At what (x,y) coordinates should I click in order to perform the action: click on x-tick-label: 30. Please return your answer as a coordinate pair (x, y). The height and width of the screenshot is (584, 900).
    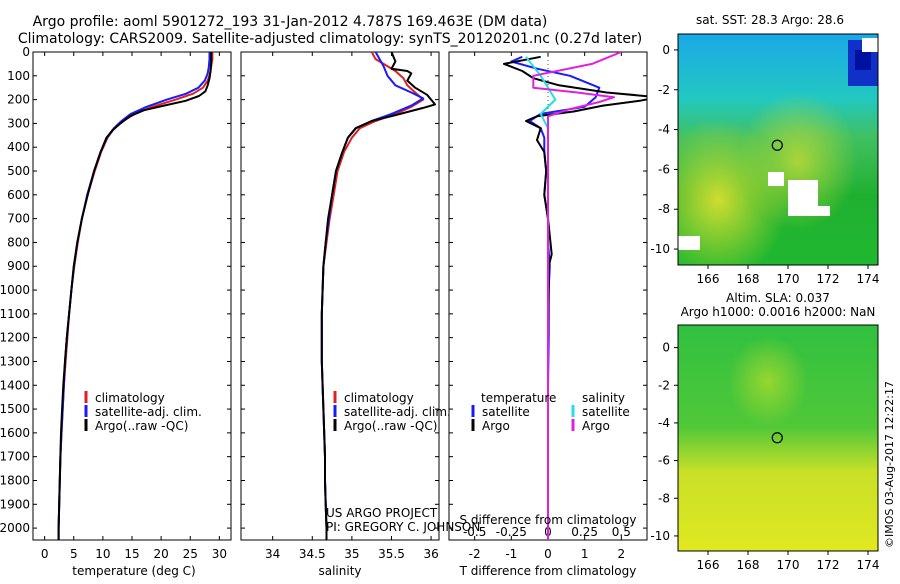
    Looking at the image, I should click on (219, 554).